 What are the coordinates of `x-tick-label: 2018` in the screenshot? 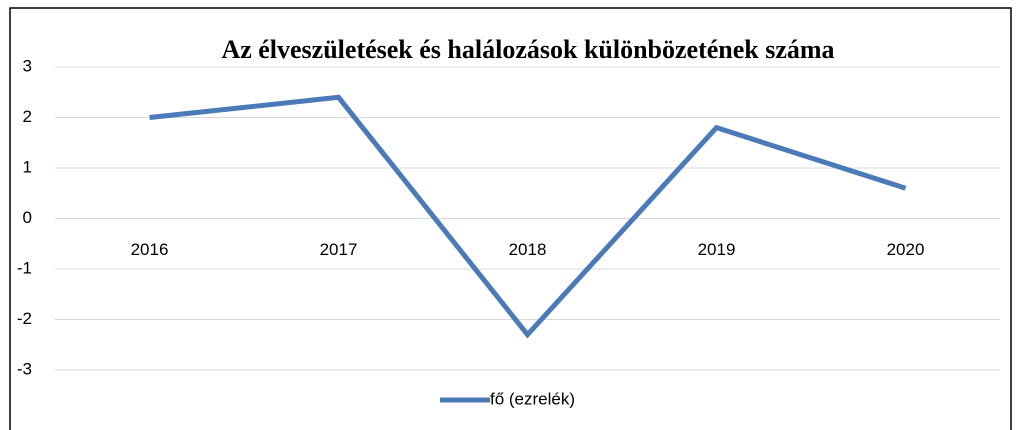 It's located at (528, 249).